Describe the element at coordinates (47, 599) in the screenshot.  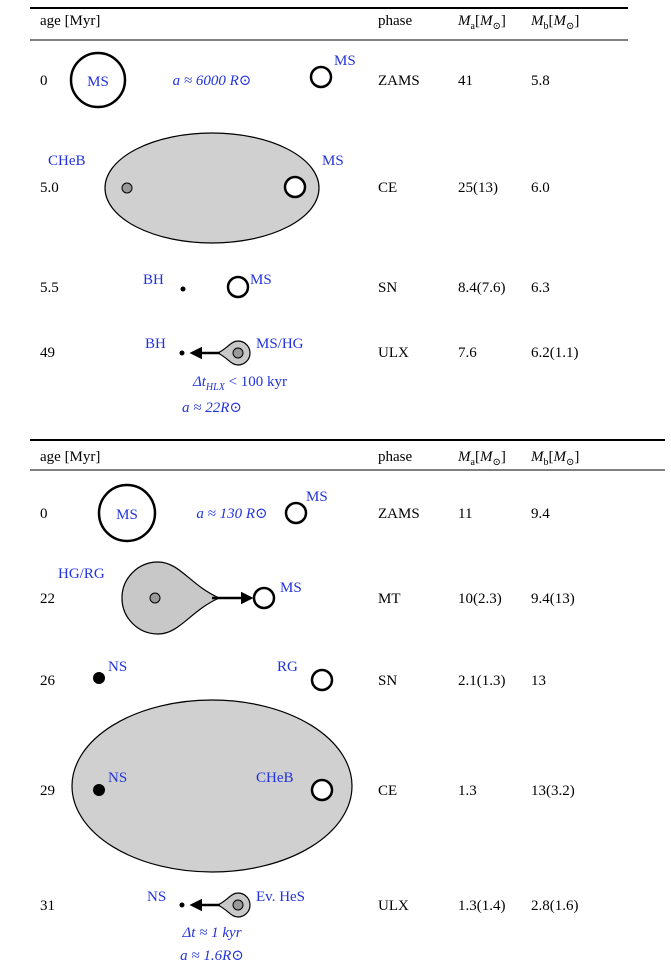
I see `age: 22` at that location.